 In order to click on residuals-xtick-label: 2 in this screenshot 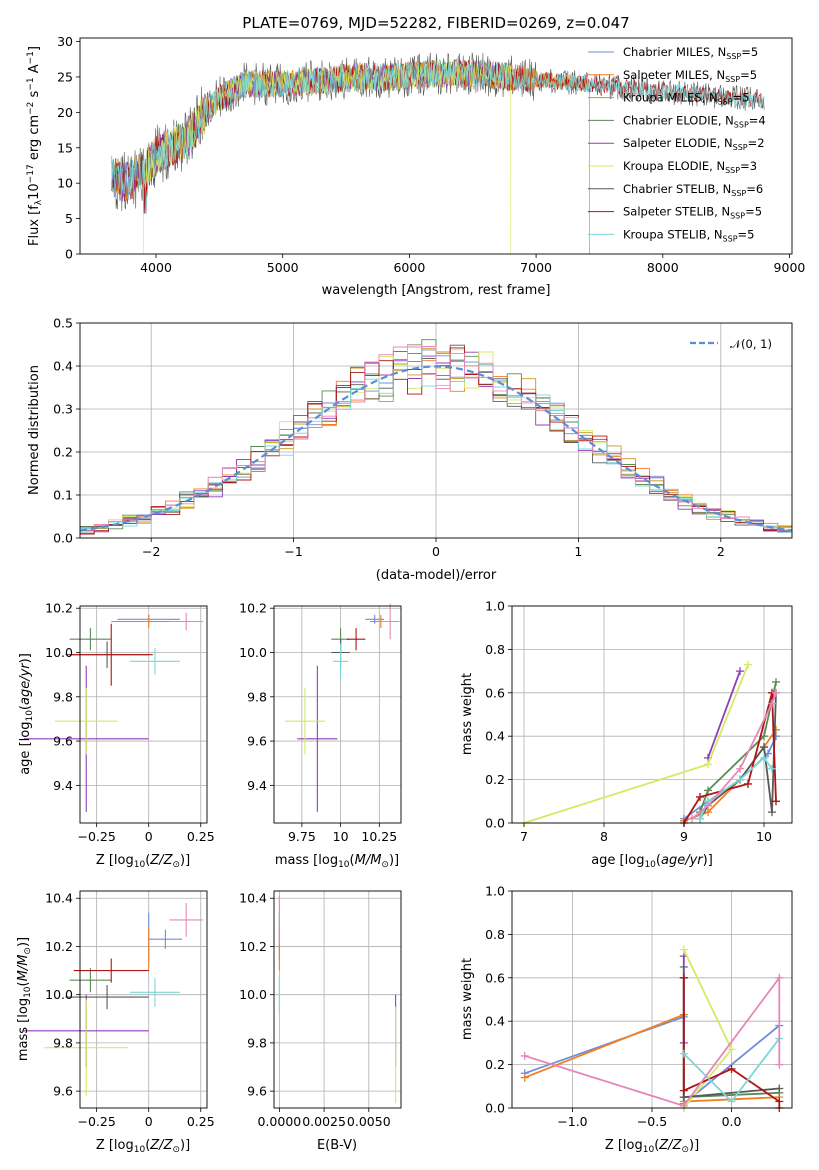, I will do `click(721, 551)`.